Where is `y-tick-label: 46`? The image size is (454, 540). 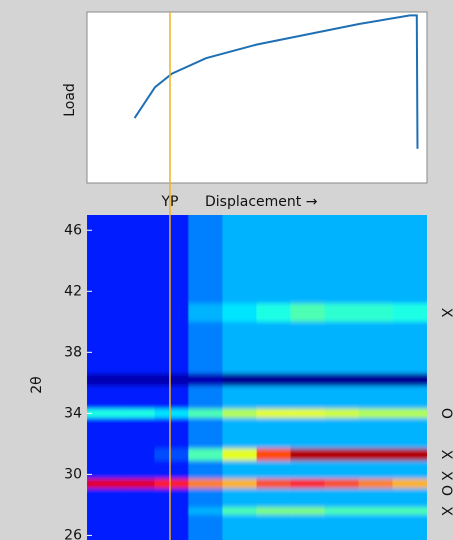 y-tick-label: 46 is located at coordinates (73, 230).